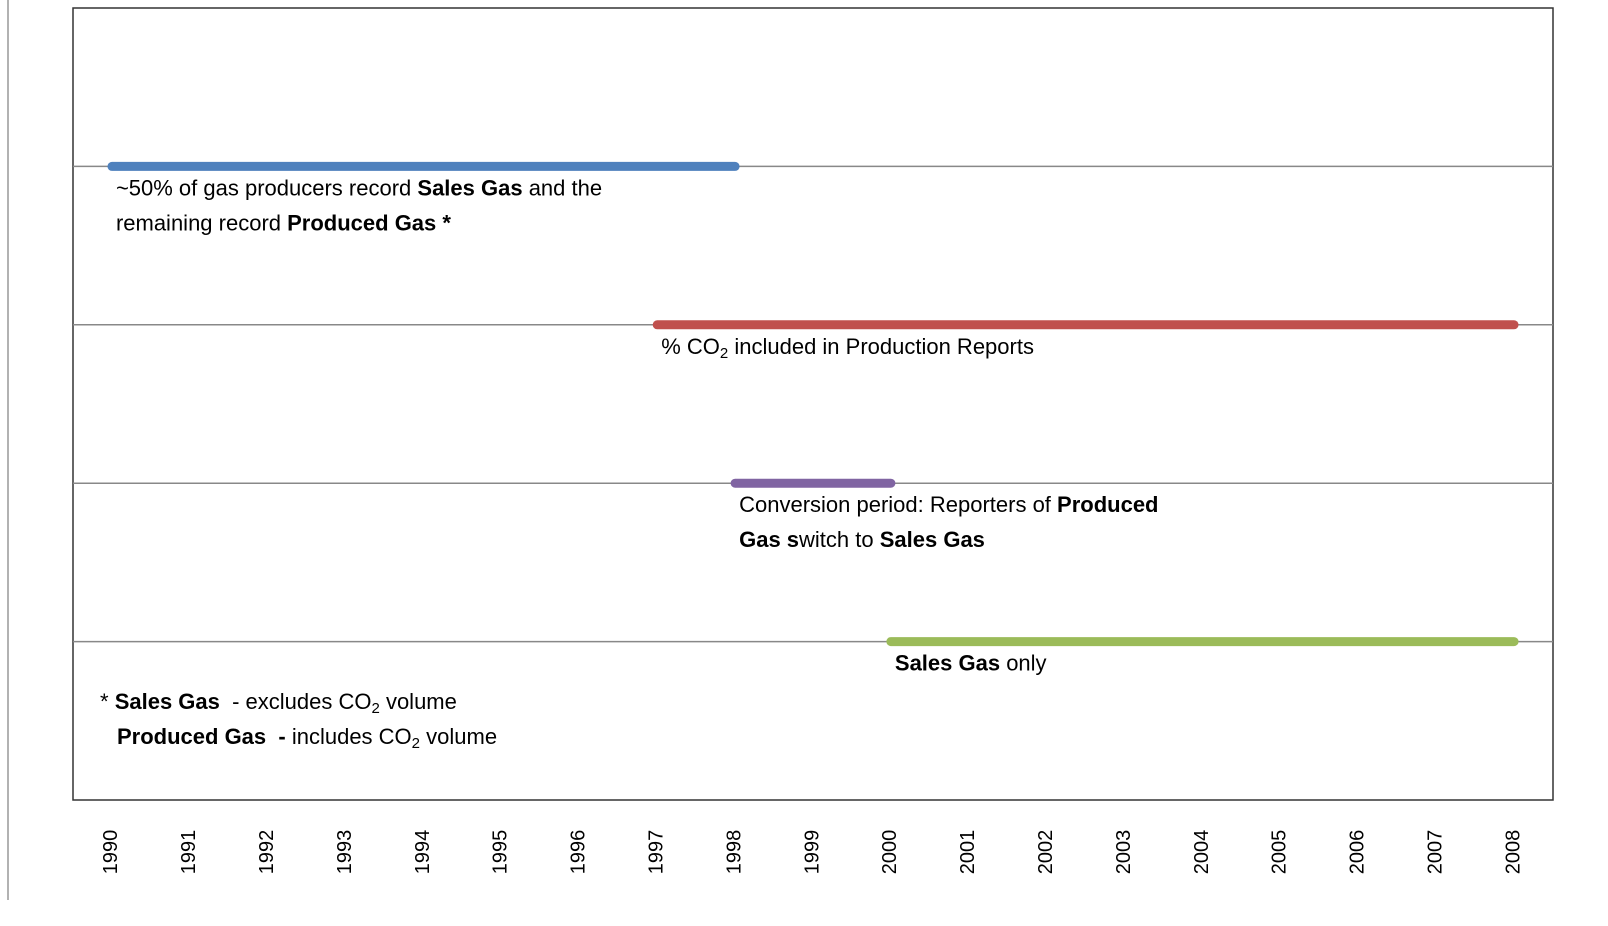 The width and height of the screenshot is (1608, 926). I want to click on span-label-run: only, so click(1023, 662).